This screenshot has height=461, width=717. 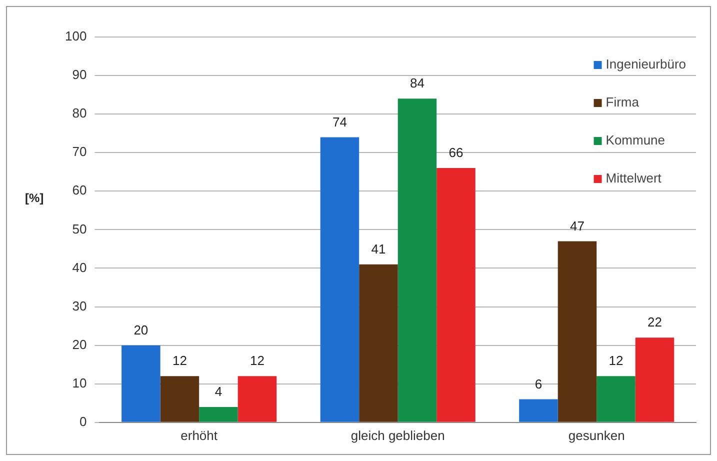 I want to click on x-tick-label: gesunken, so click(x=596, y=435).